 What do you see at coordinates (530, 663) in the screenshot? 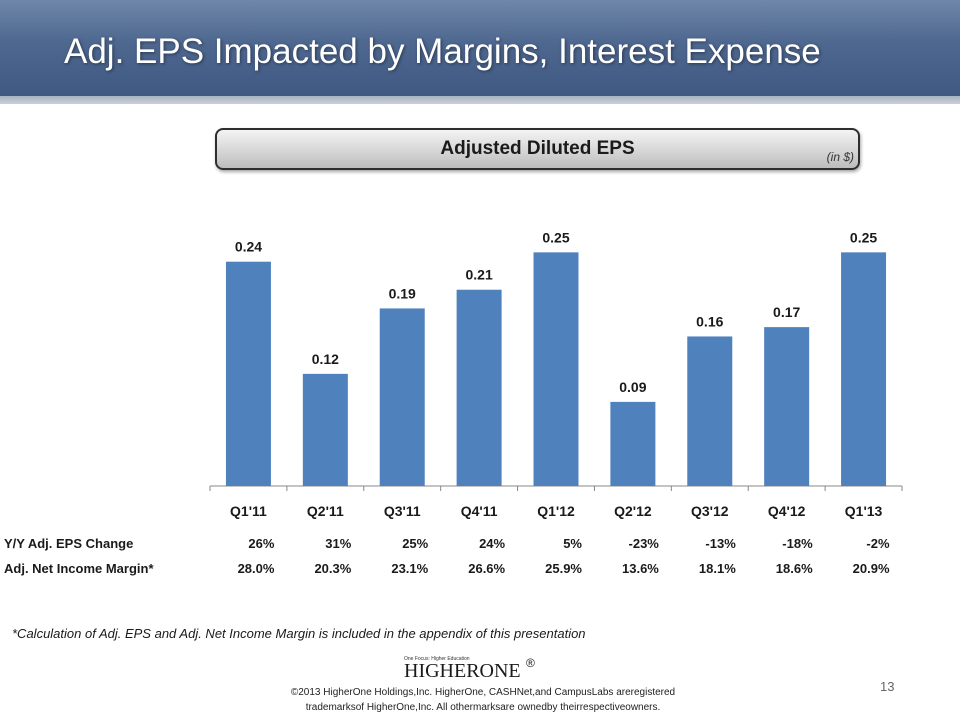
I see `registered-mark: ®` at bounding box center [530, 663].